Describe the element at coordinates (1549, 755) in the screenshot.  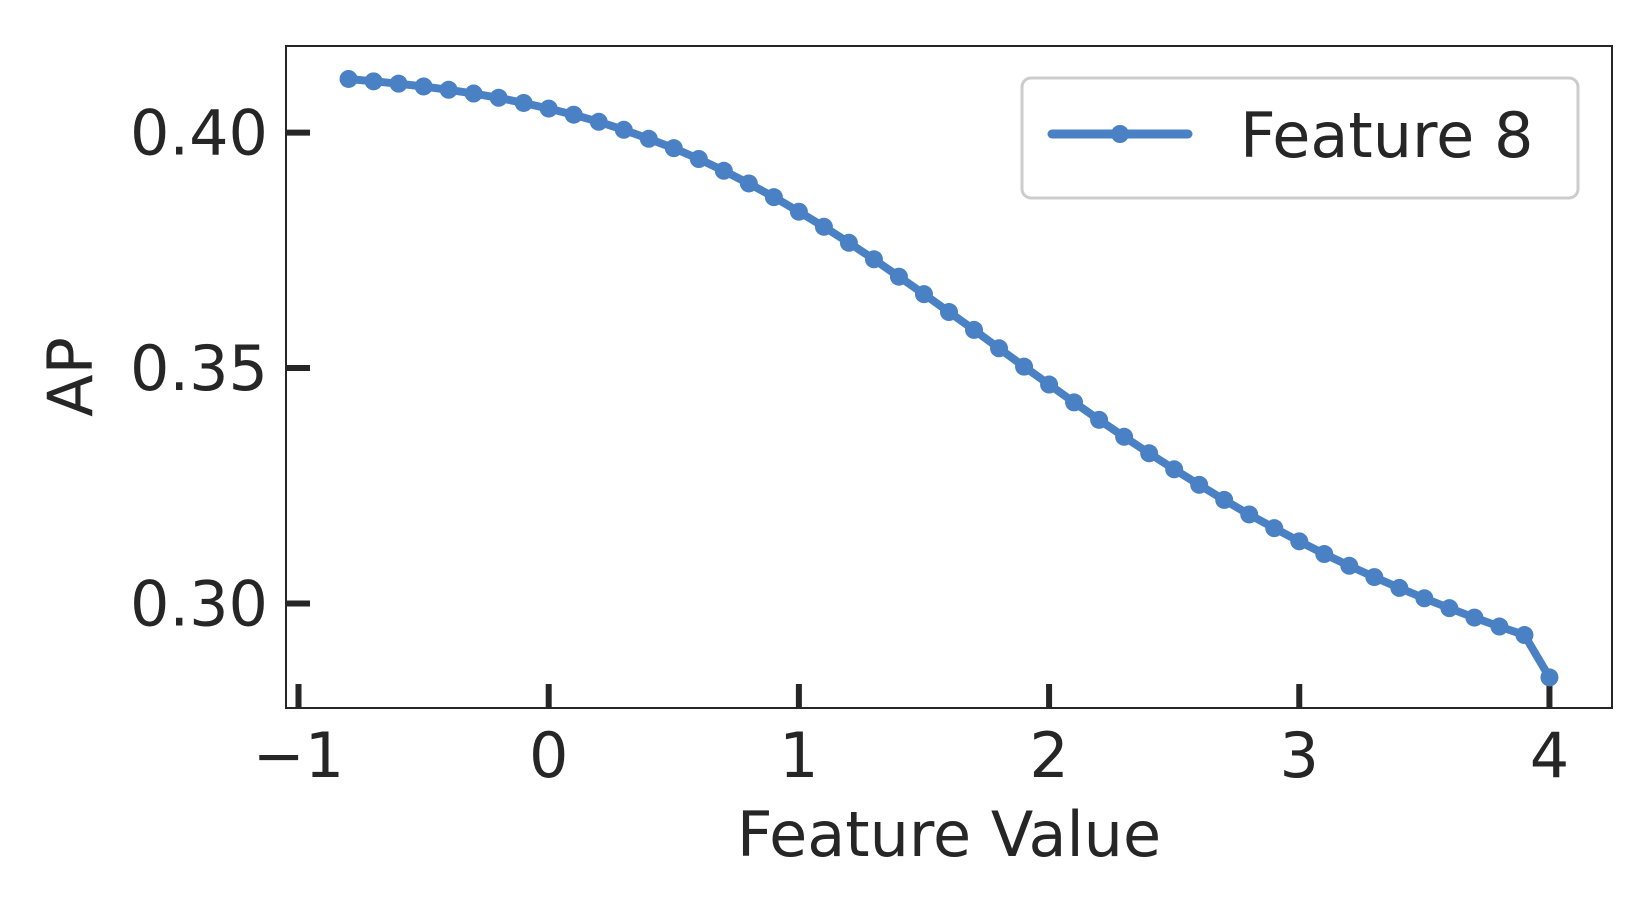
I see `x-tick-label: 4` at that location.